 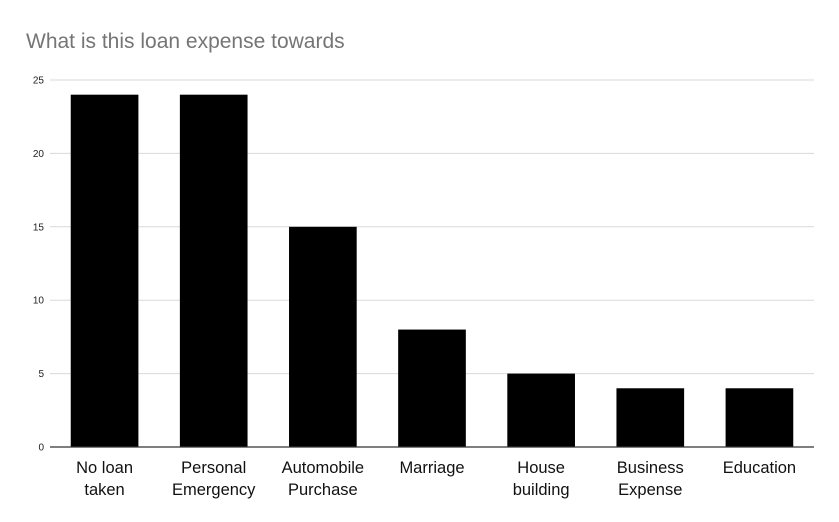 I want to click on chart-title: What is this loan expense towards, so click(x=185, y=41).